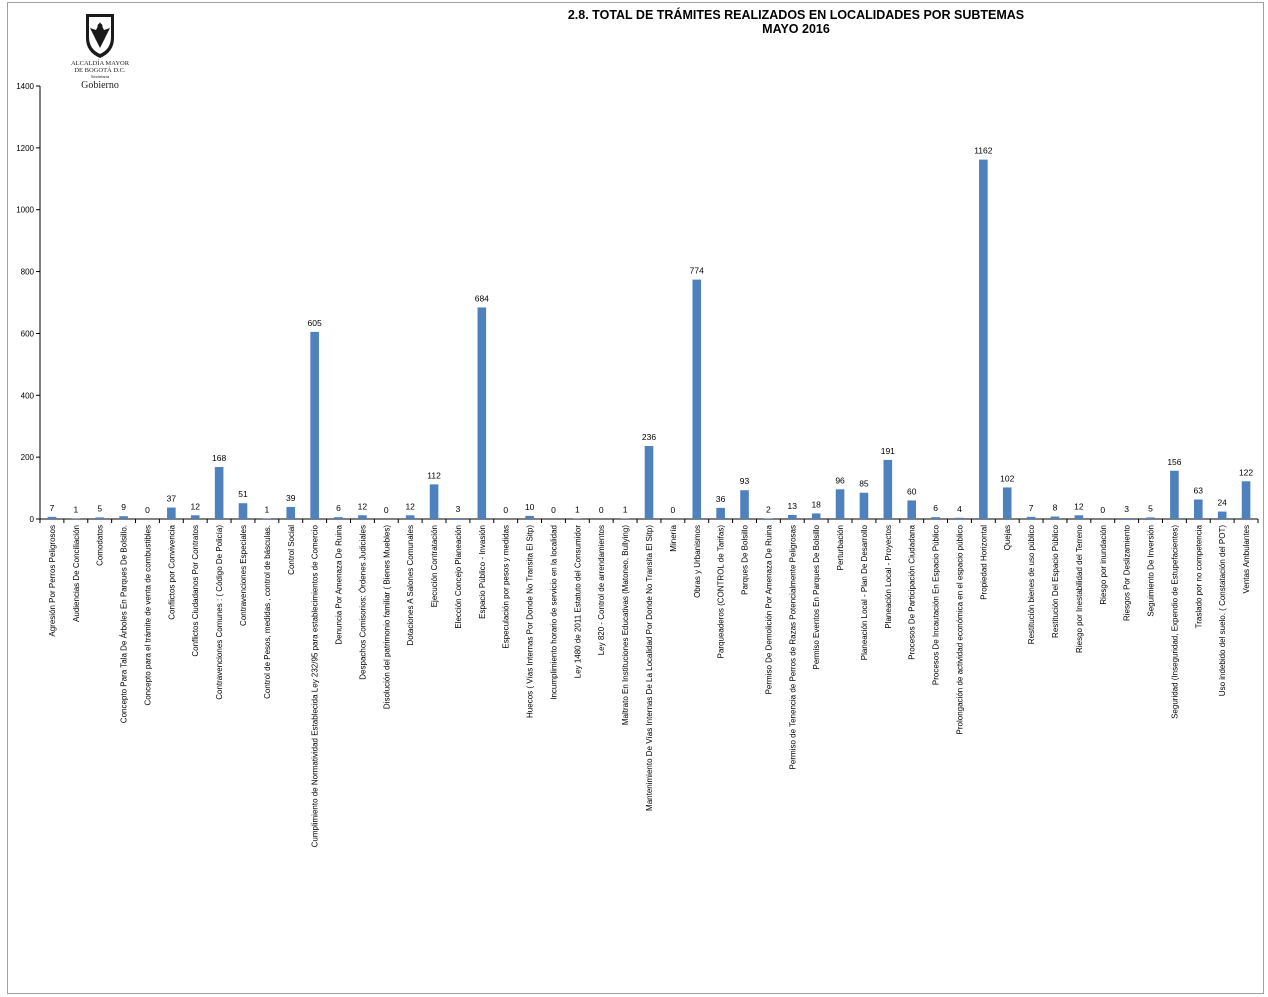 The width and height of the screenshot is (1268, 997). I want to click on bar-value-label: 684, so click(482, 298).